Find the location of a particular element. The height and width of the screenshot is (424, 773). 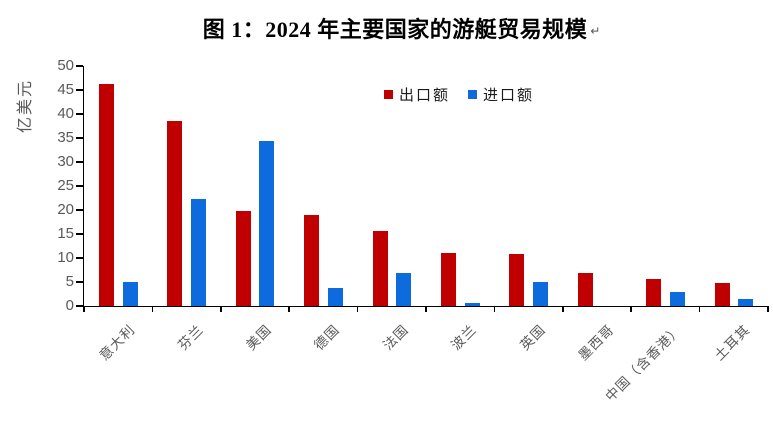

y-axis-line is located at coordinates (83, 186).